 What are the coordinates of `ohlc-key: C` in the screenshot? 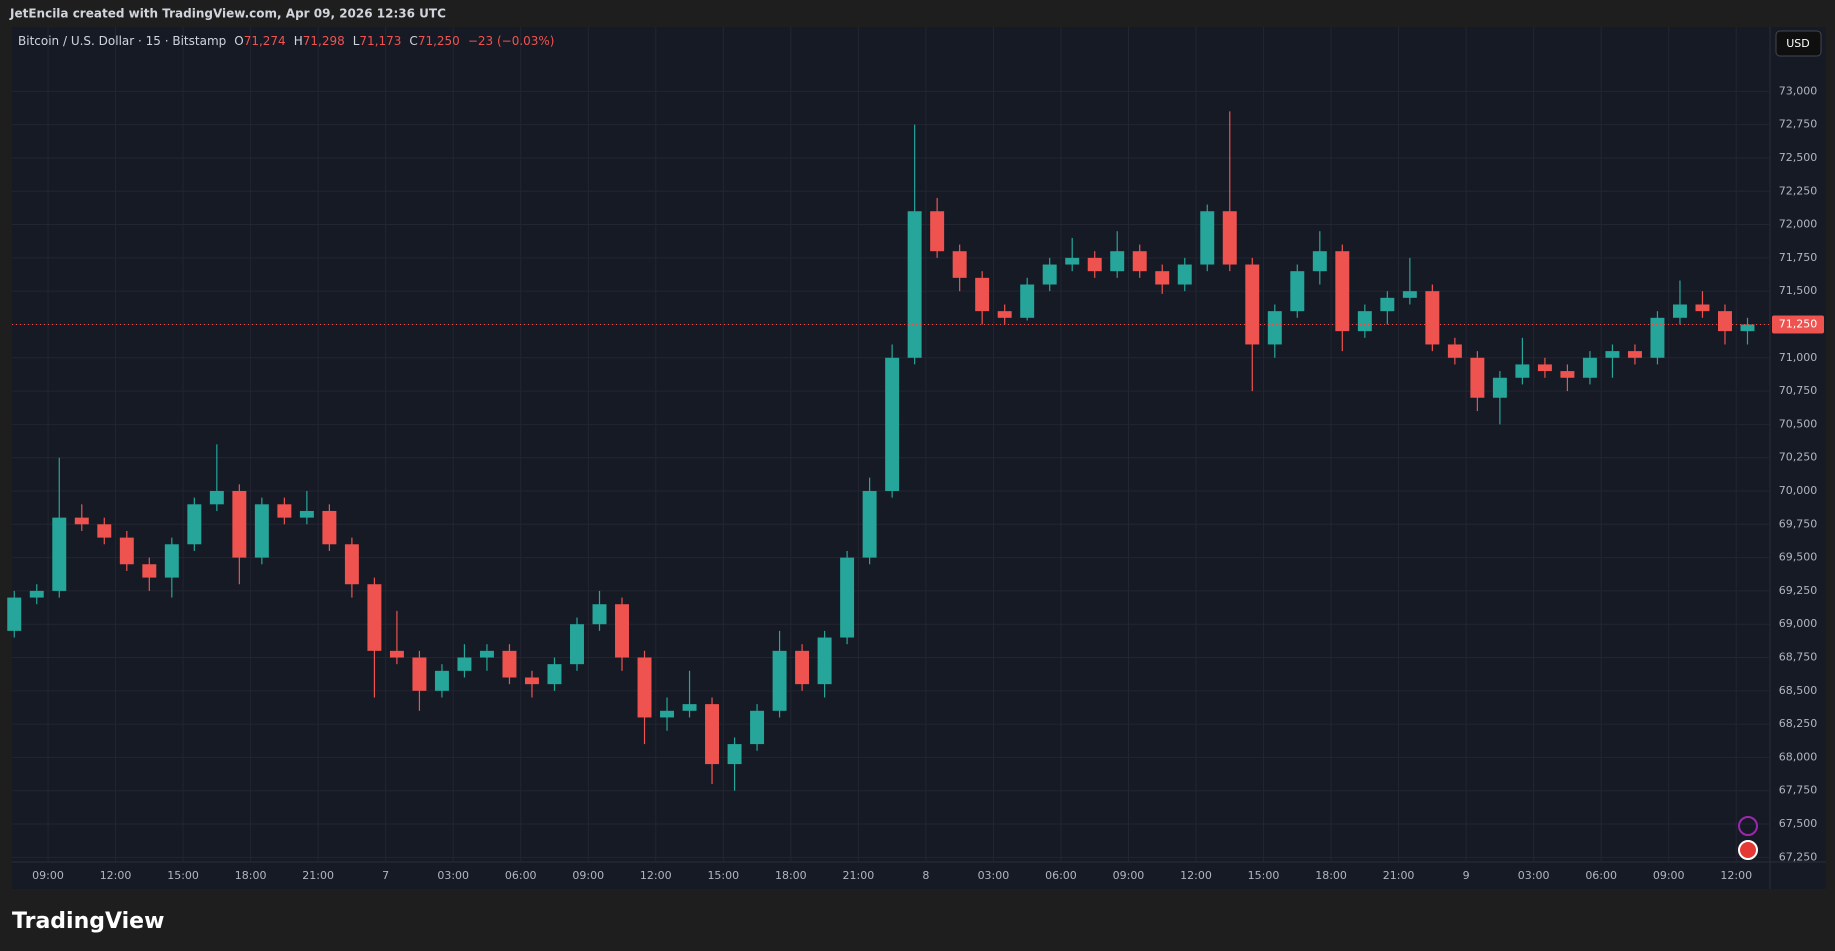 It's located at (413, 41).